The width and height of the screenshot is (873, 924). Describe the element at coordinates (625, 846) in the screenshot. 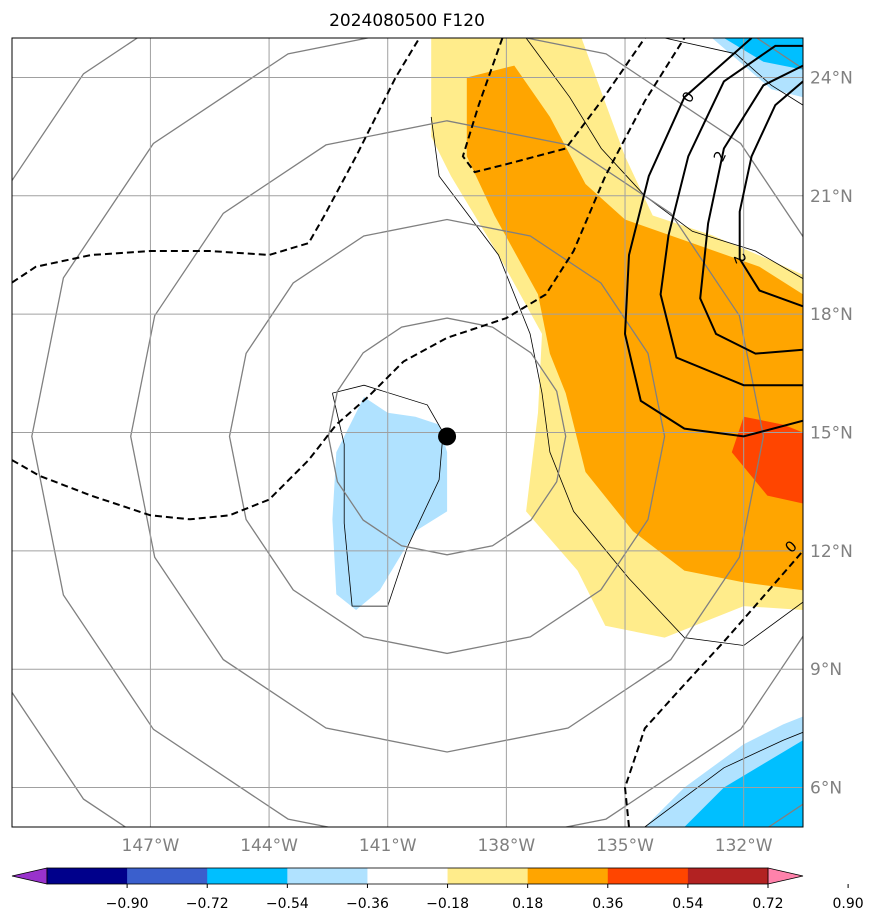

I see `lon-tick-label: 135°W` at that location.